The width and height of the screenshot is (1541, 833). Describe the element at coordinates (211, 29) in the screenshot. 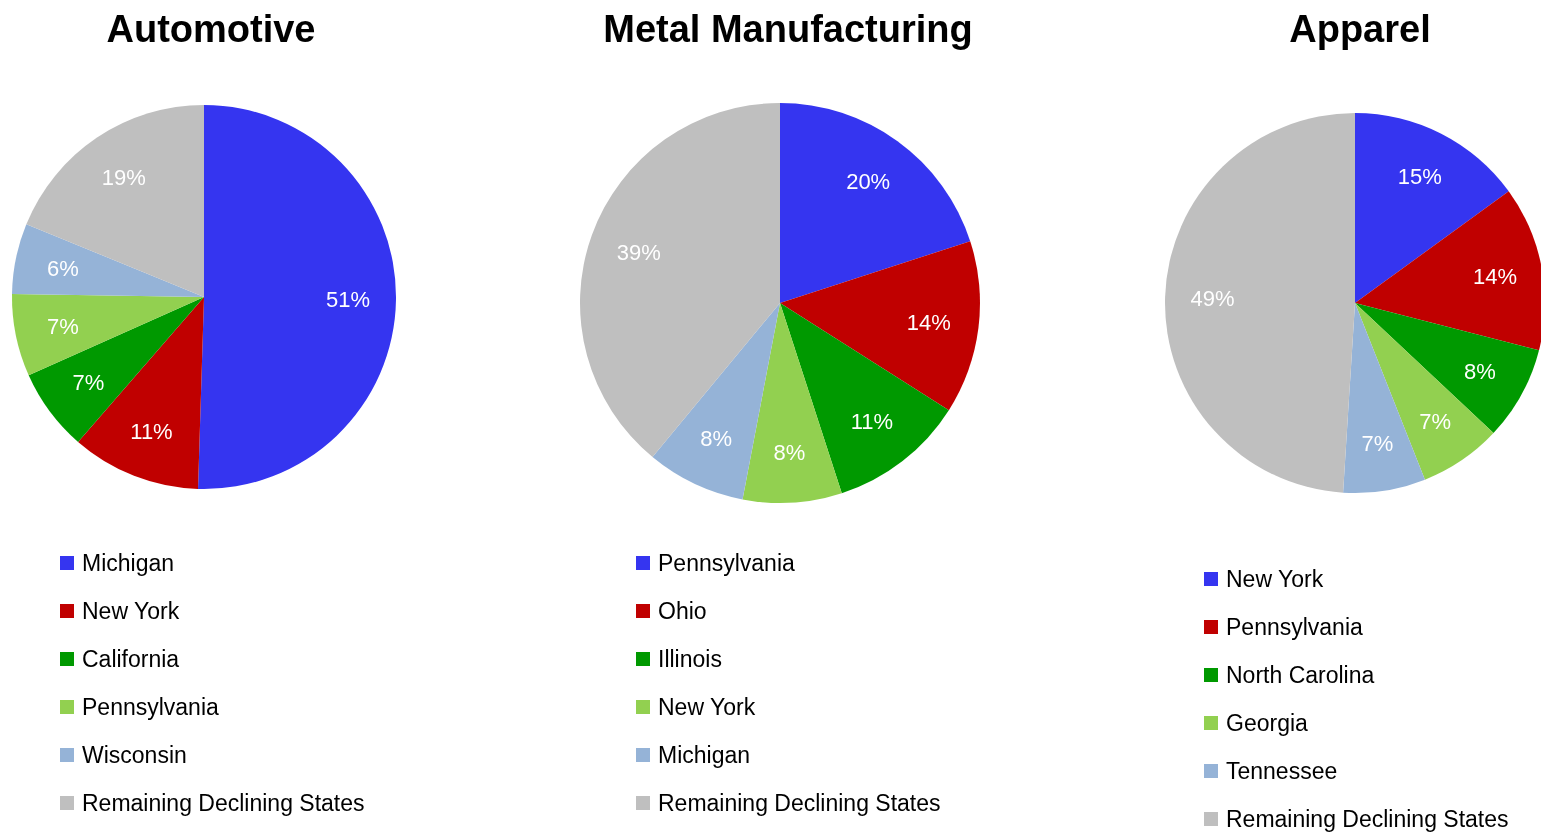

I see `chart-title: Automotive` at that location.